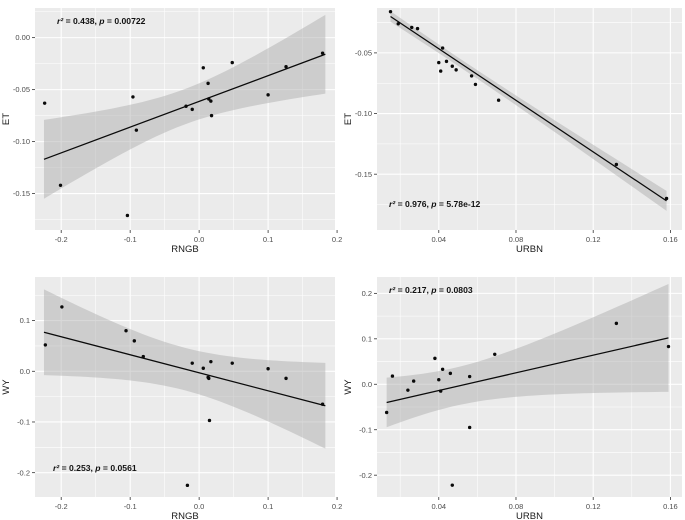 The height and width of the screenshot is (520, 685). I want to click on y-tick-label: -0.1, so click(23, 422).